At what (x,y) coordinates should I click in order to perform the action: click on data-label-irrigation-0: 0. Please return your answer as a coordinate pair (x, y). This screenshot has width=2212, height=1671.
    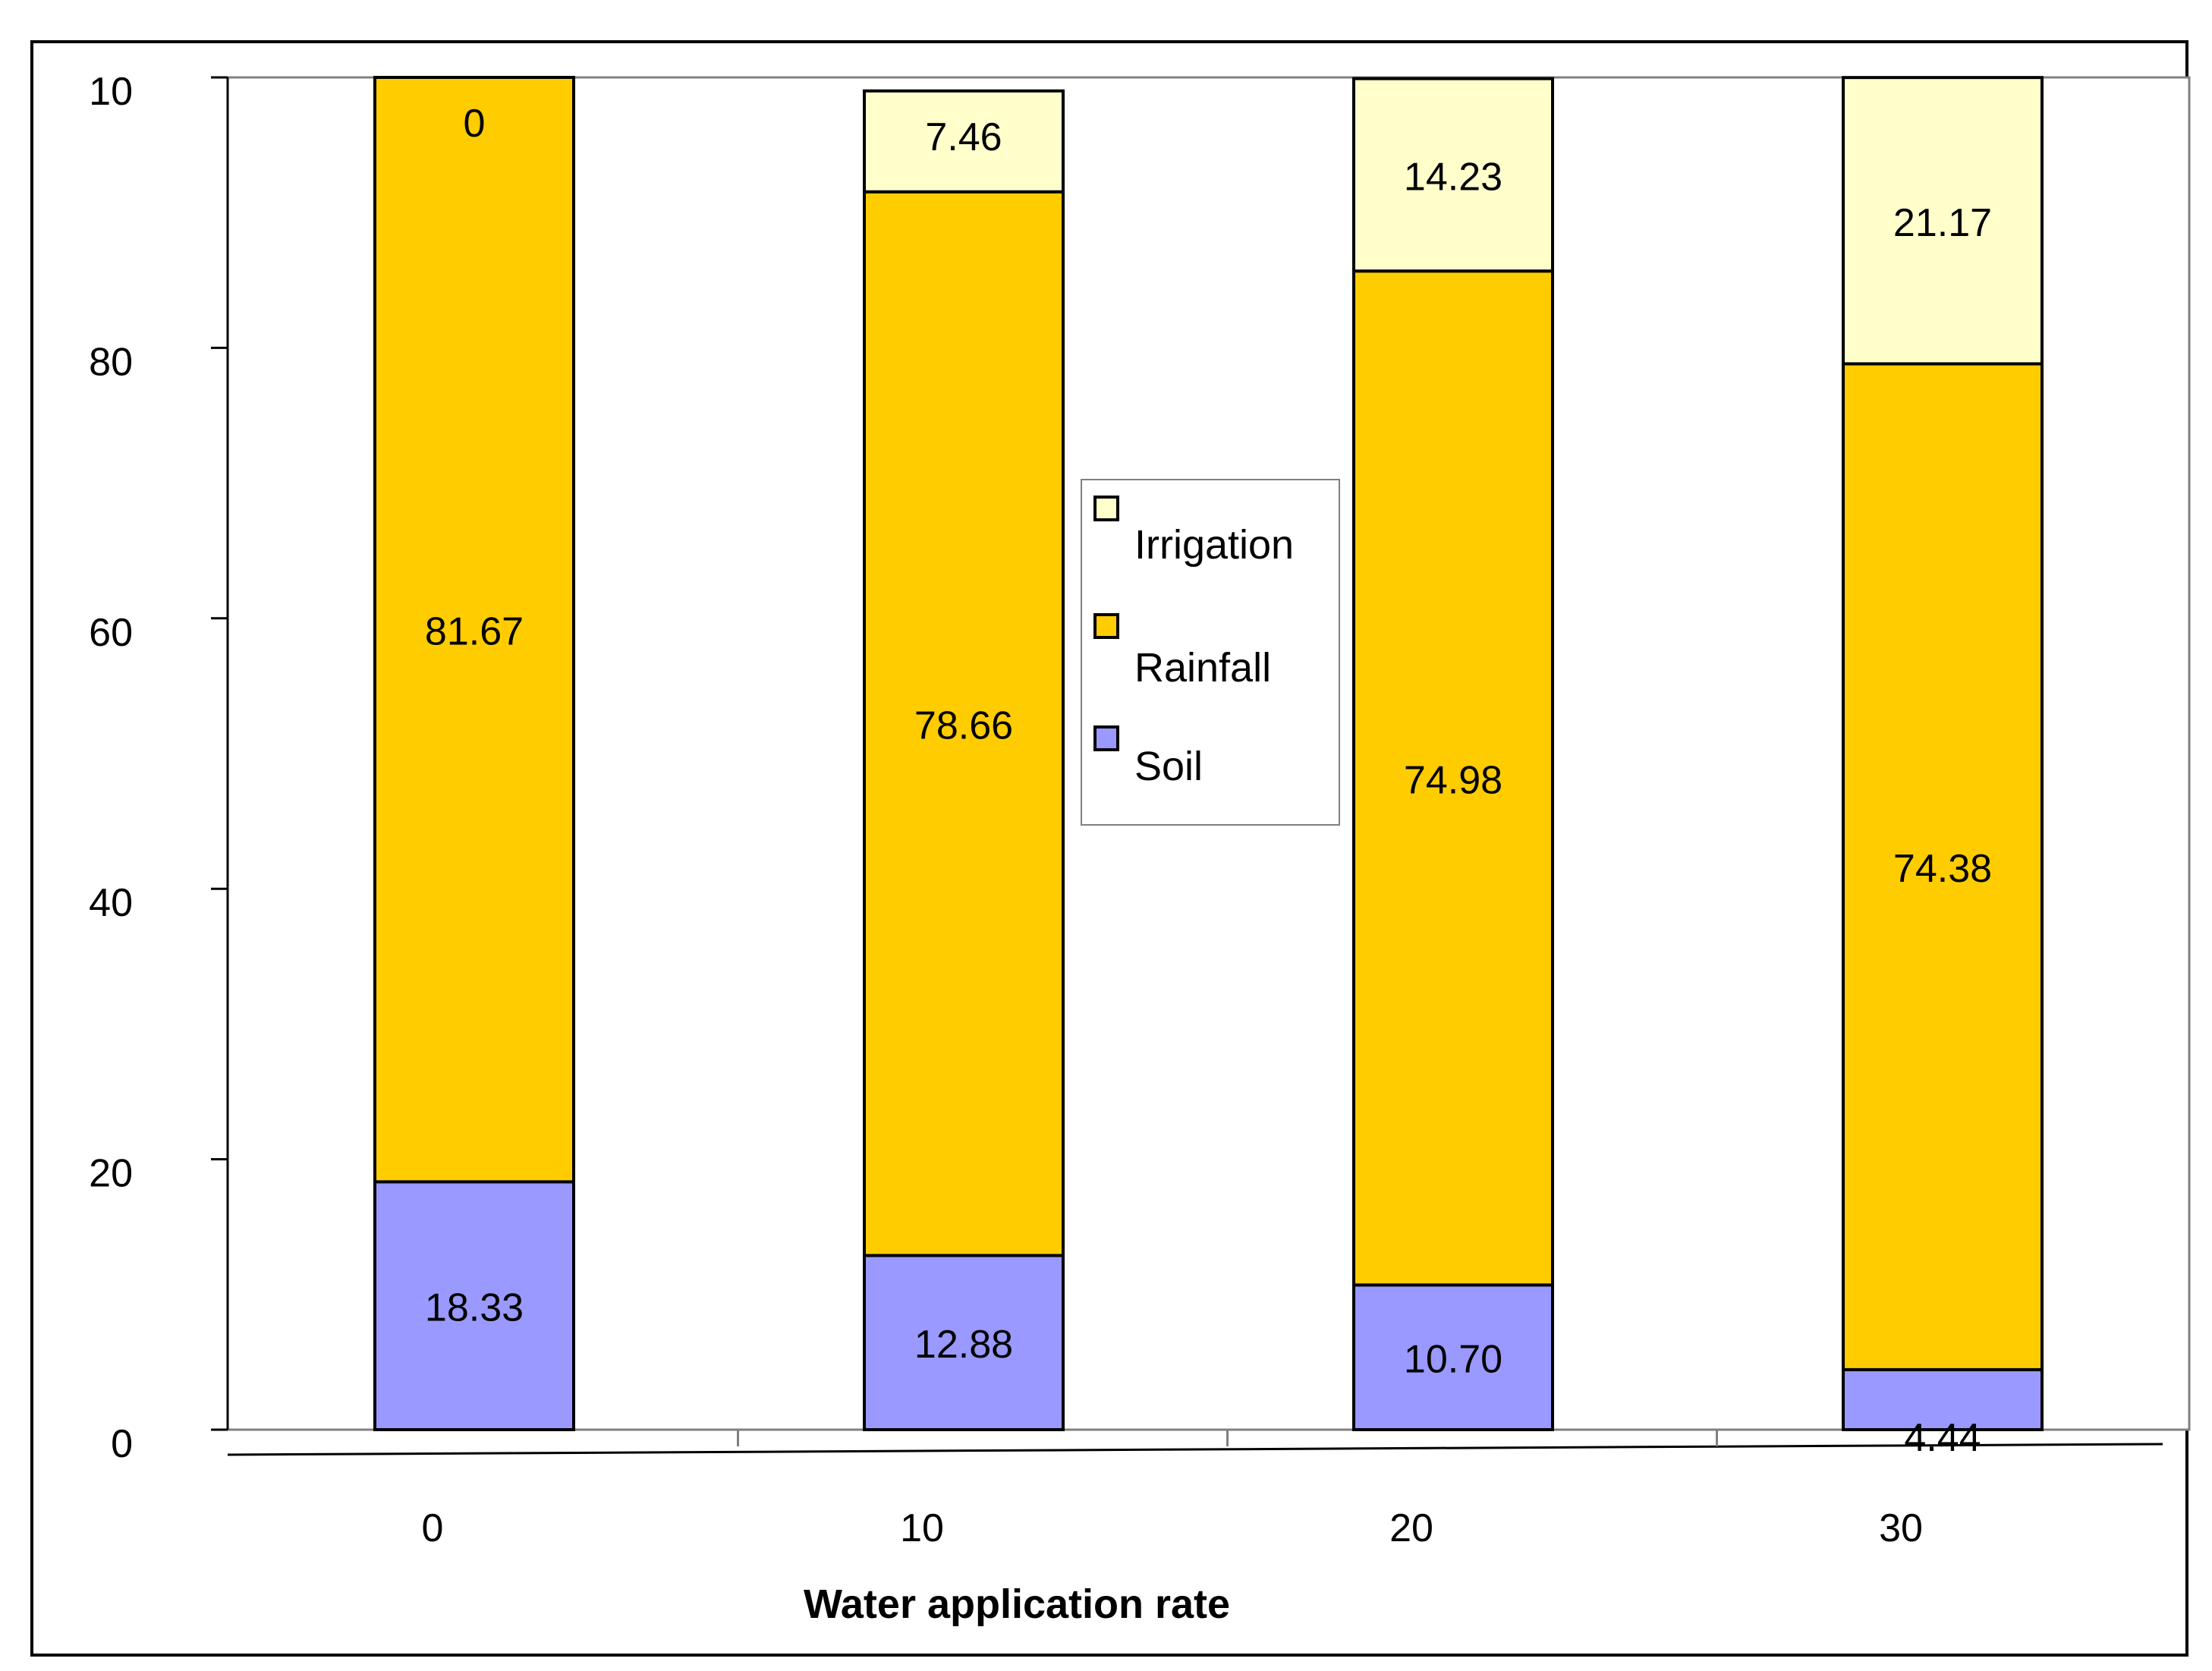
    Looking at the image, I should click on (475, 124).